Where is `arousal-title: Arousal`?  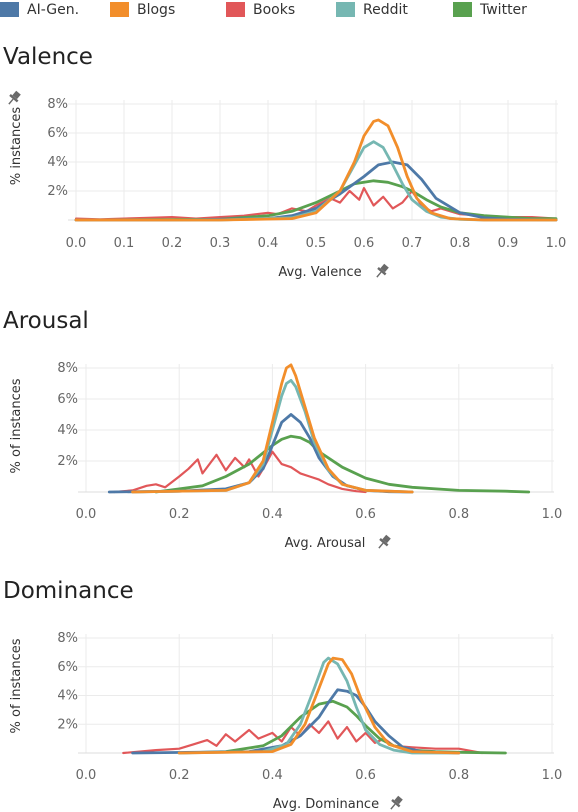
arousal-title: Arousal is located at coordinates (46, 321).